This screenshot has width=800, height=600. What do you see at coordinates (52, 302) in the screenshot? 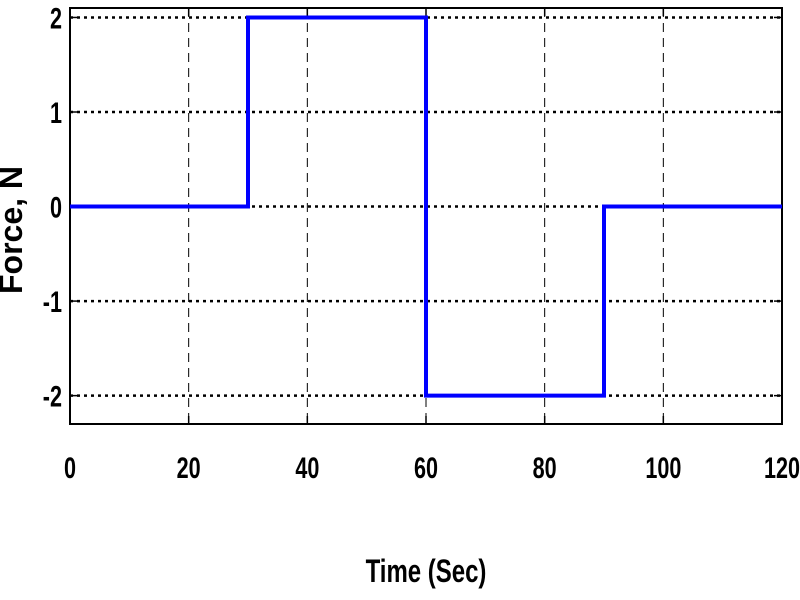
I see `y-tick-label: -1` at bounding box center [52, 302].